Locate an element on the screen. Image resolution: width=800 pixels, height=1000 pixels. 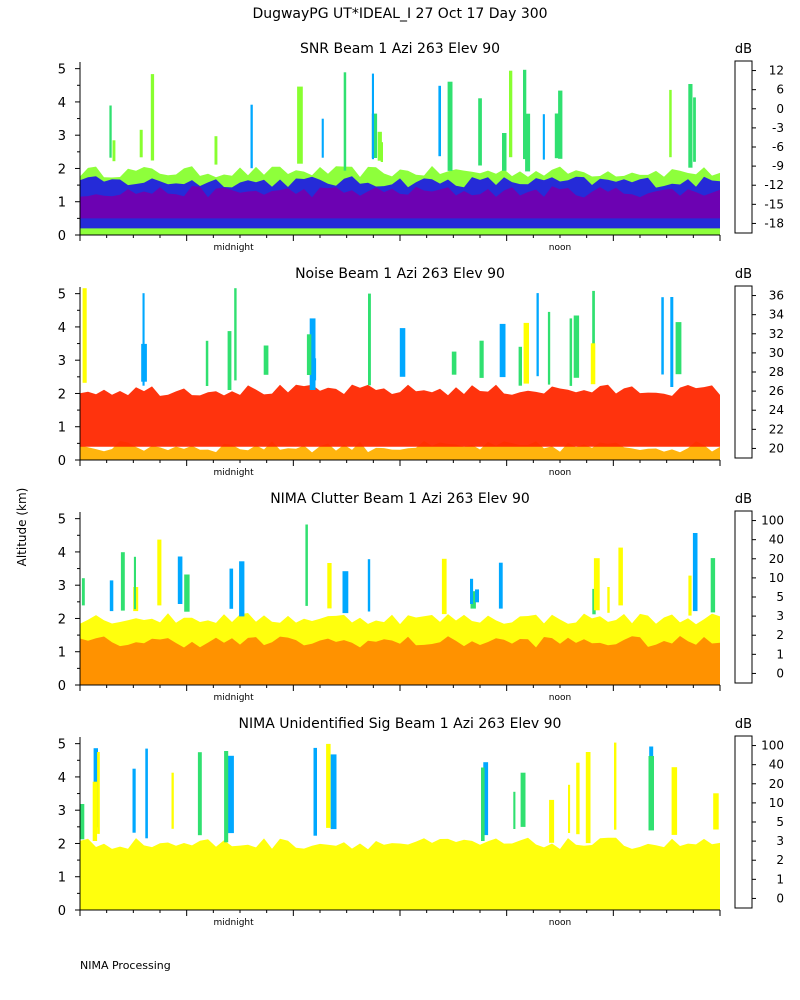
colorbar-label: -9 is located at coordinates (778, 166).